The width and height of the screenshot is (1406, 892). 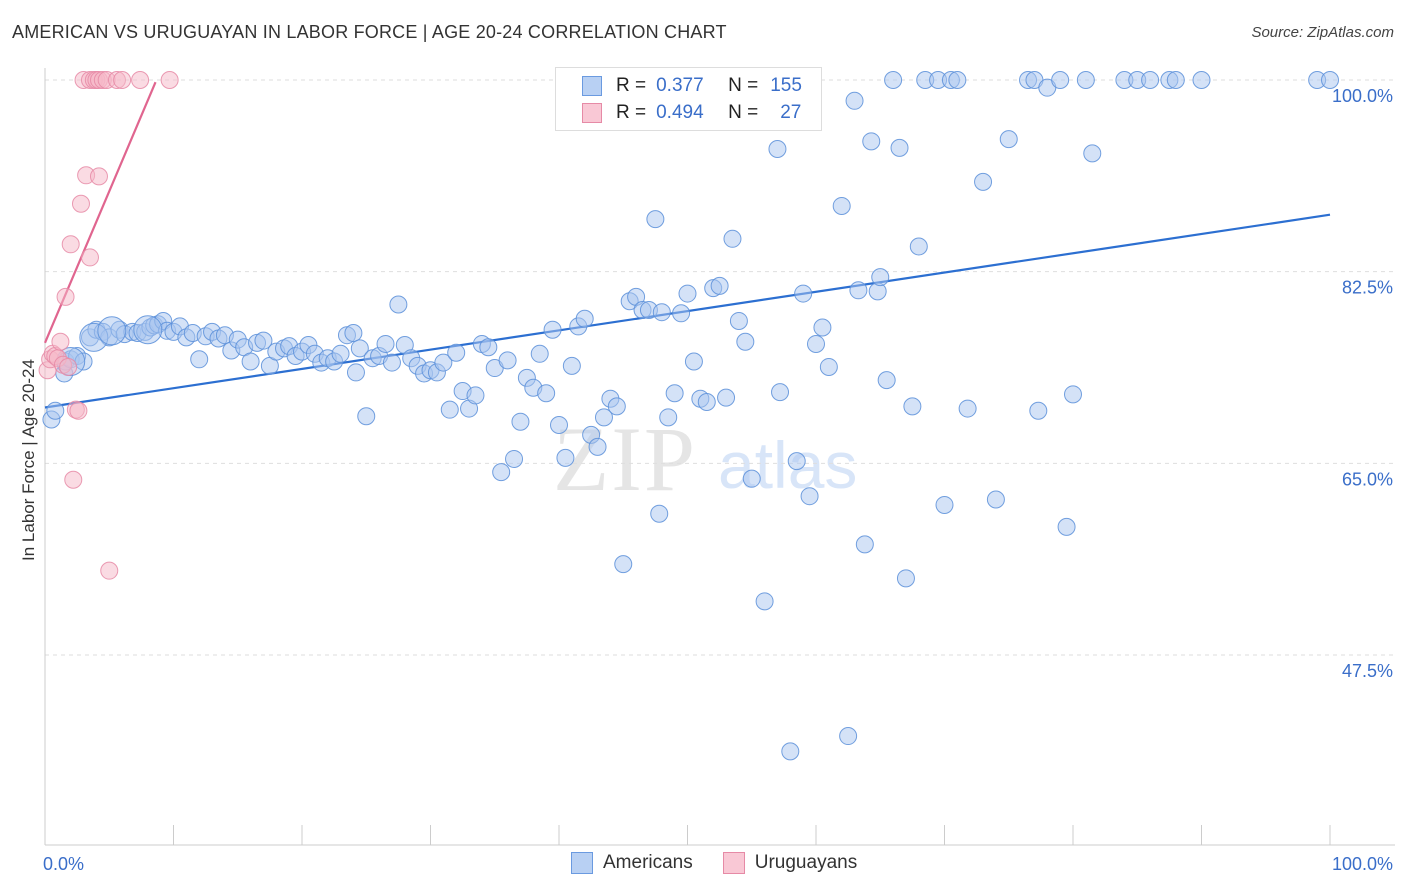 What do you see at coordinates (63, 864) in the screenshot?
I see `x-tick-label-left: 0.0%` at bounding box center [63, 864].